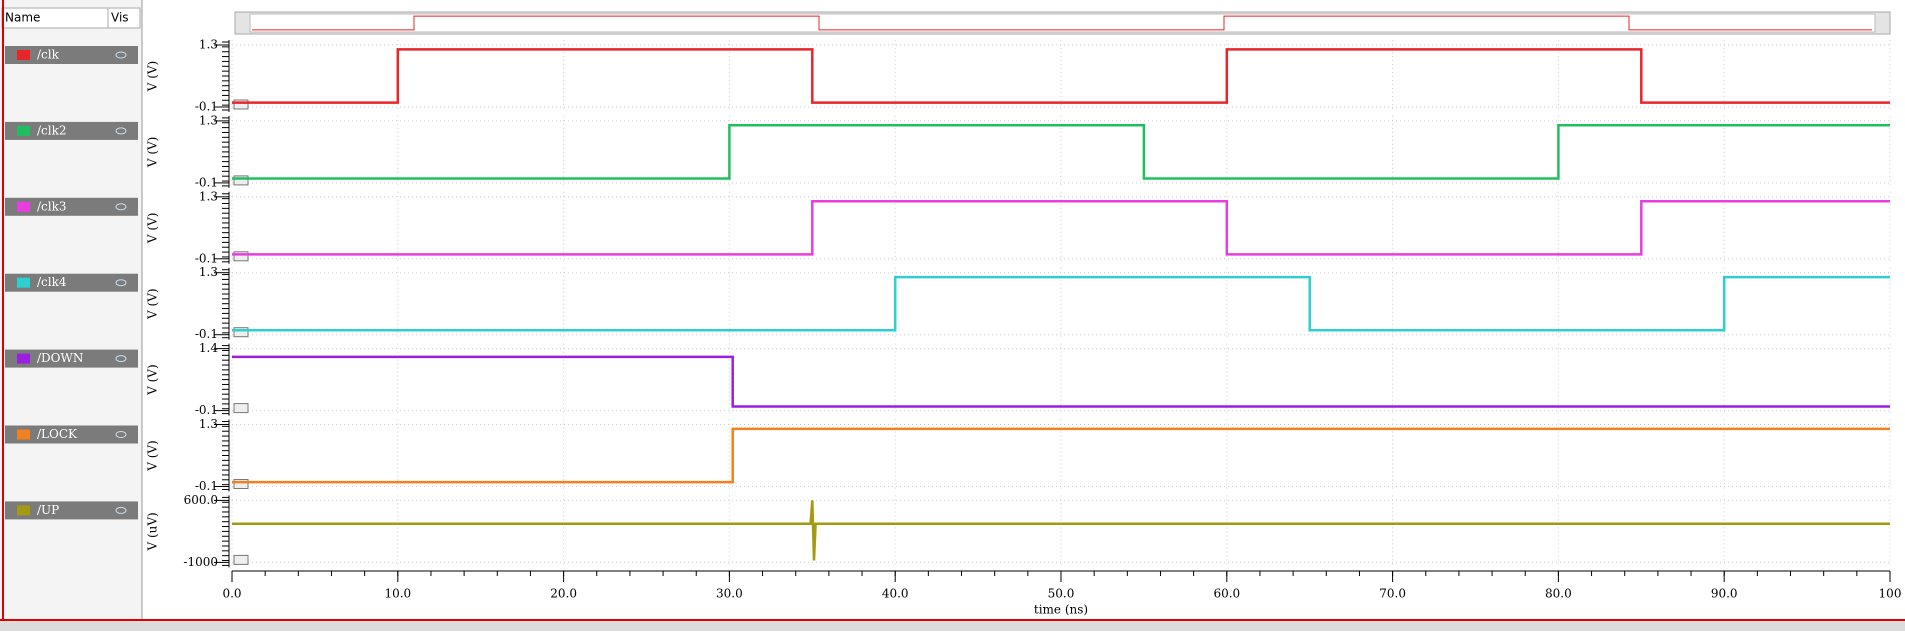 Image resolution: width=1905 pixels, height=635 pixels. I want to click on y-tick-label: -1000, so click(200, 562).